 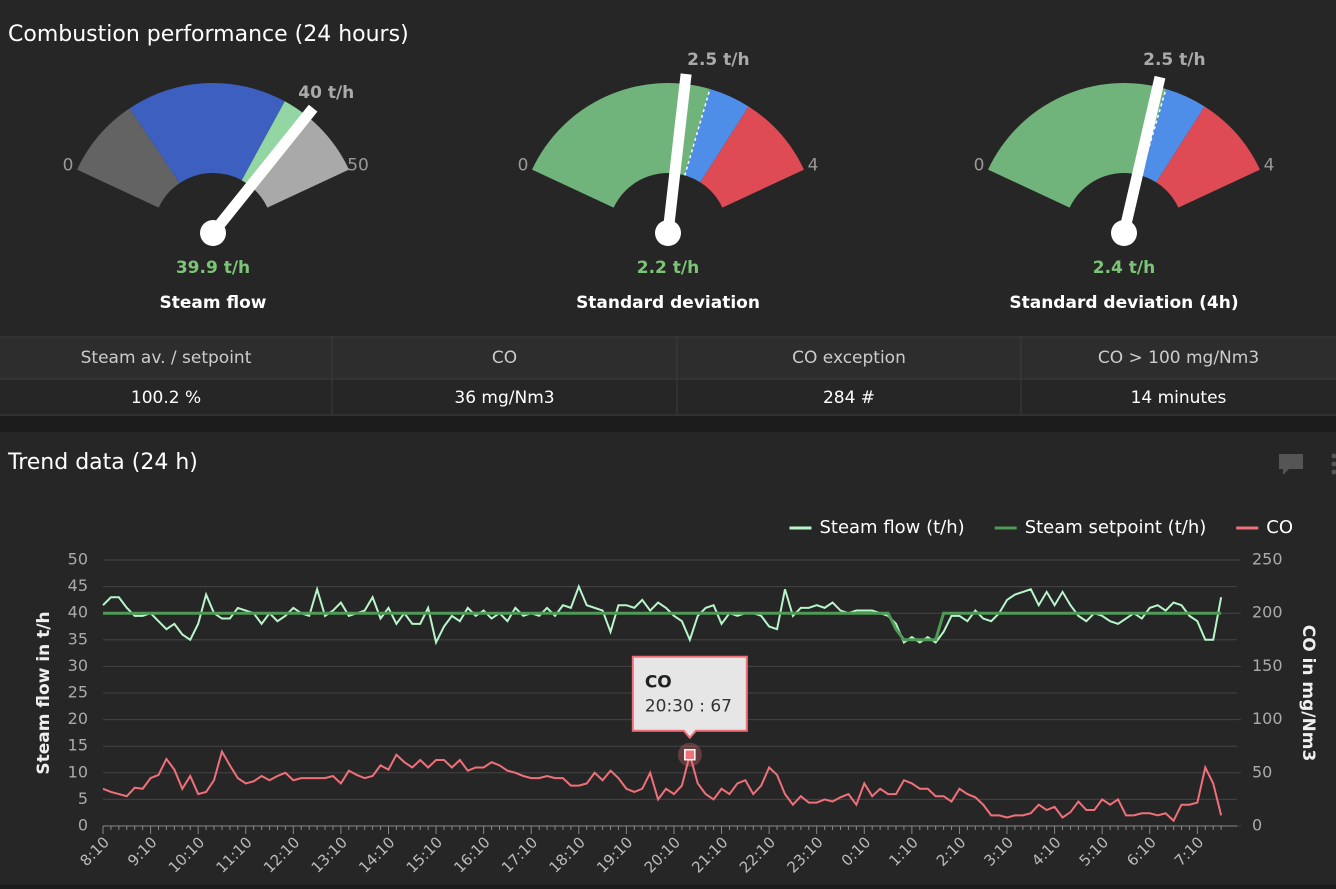 I want to click on tooltip-text: 20:30 : 67, so click(x=688, y=707).